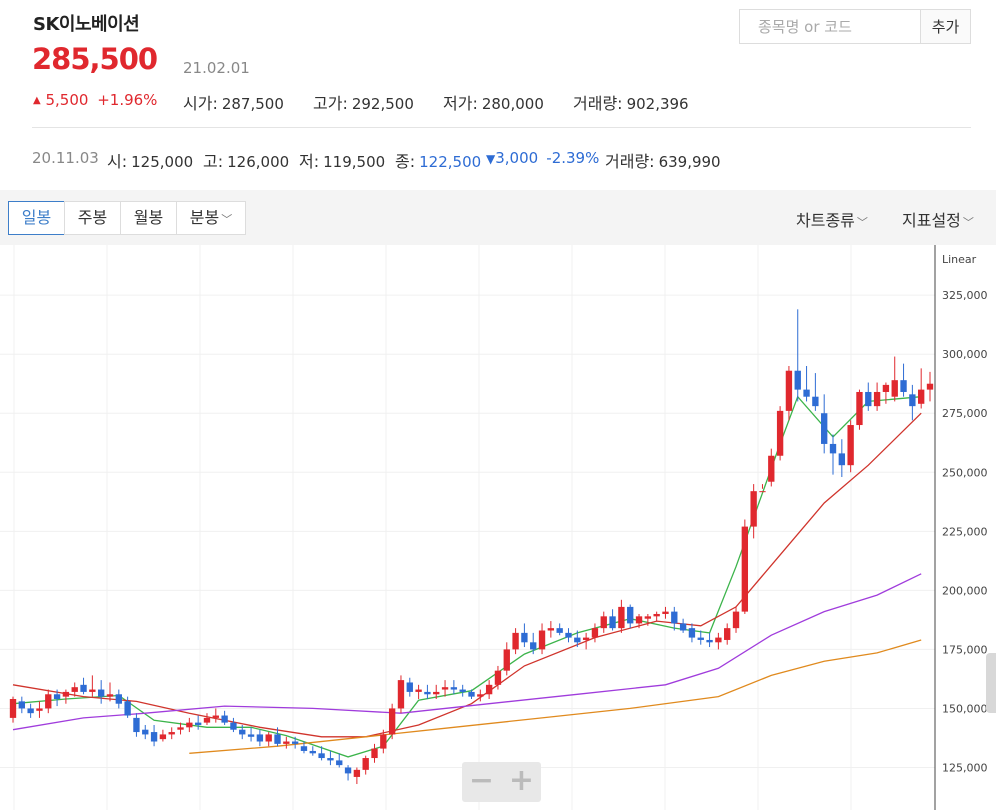 The width and height of the screenshot is (996, 810). What do you see at coordinates (36, 218) in the screenshot?
I see `tab-daily: 일봉` at bounding box center [36, 218].